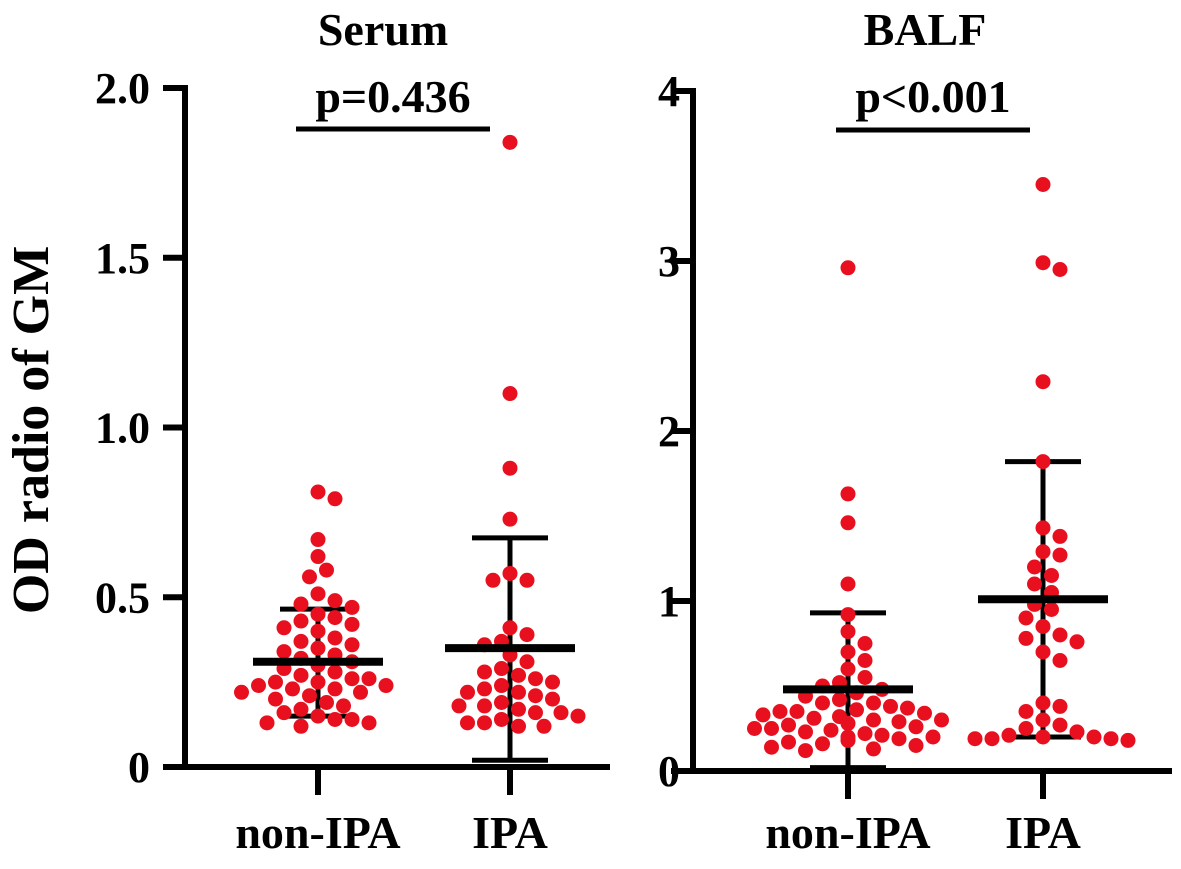 The image size is (1181, 869). What do you see at coordinates (669, 261) in the screenshot?
I see `y-tick-label: 3` at bounding box center [669, 261].